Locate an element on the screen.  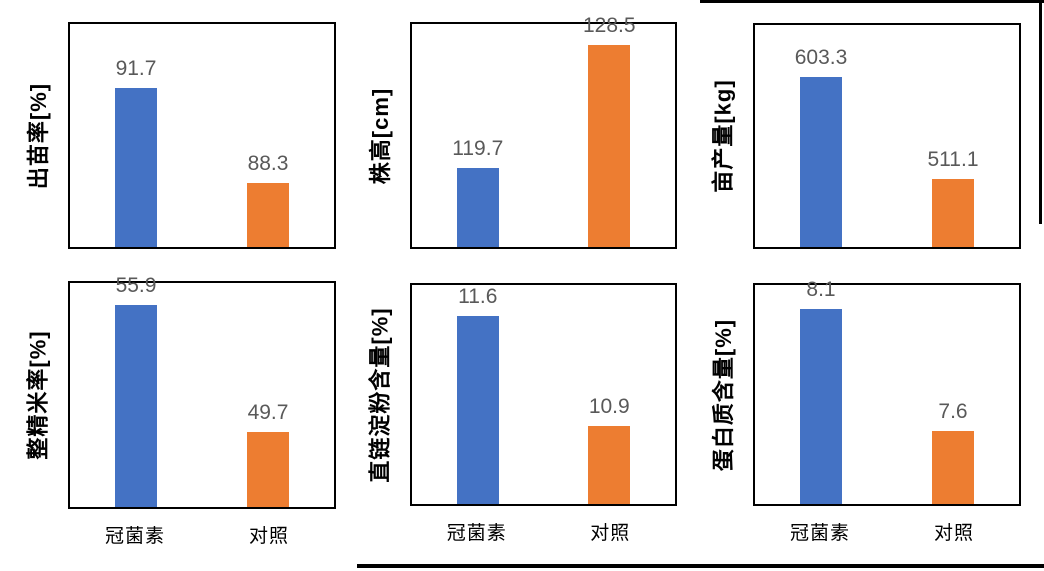
y-axis-title: 直链淀粉含量[%] is located at coordinates (380, 394).